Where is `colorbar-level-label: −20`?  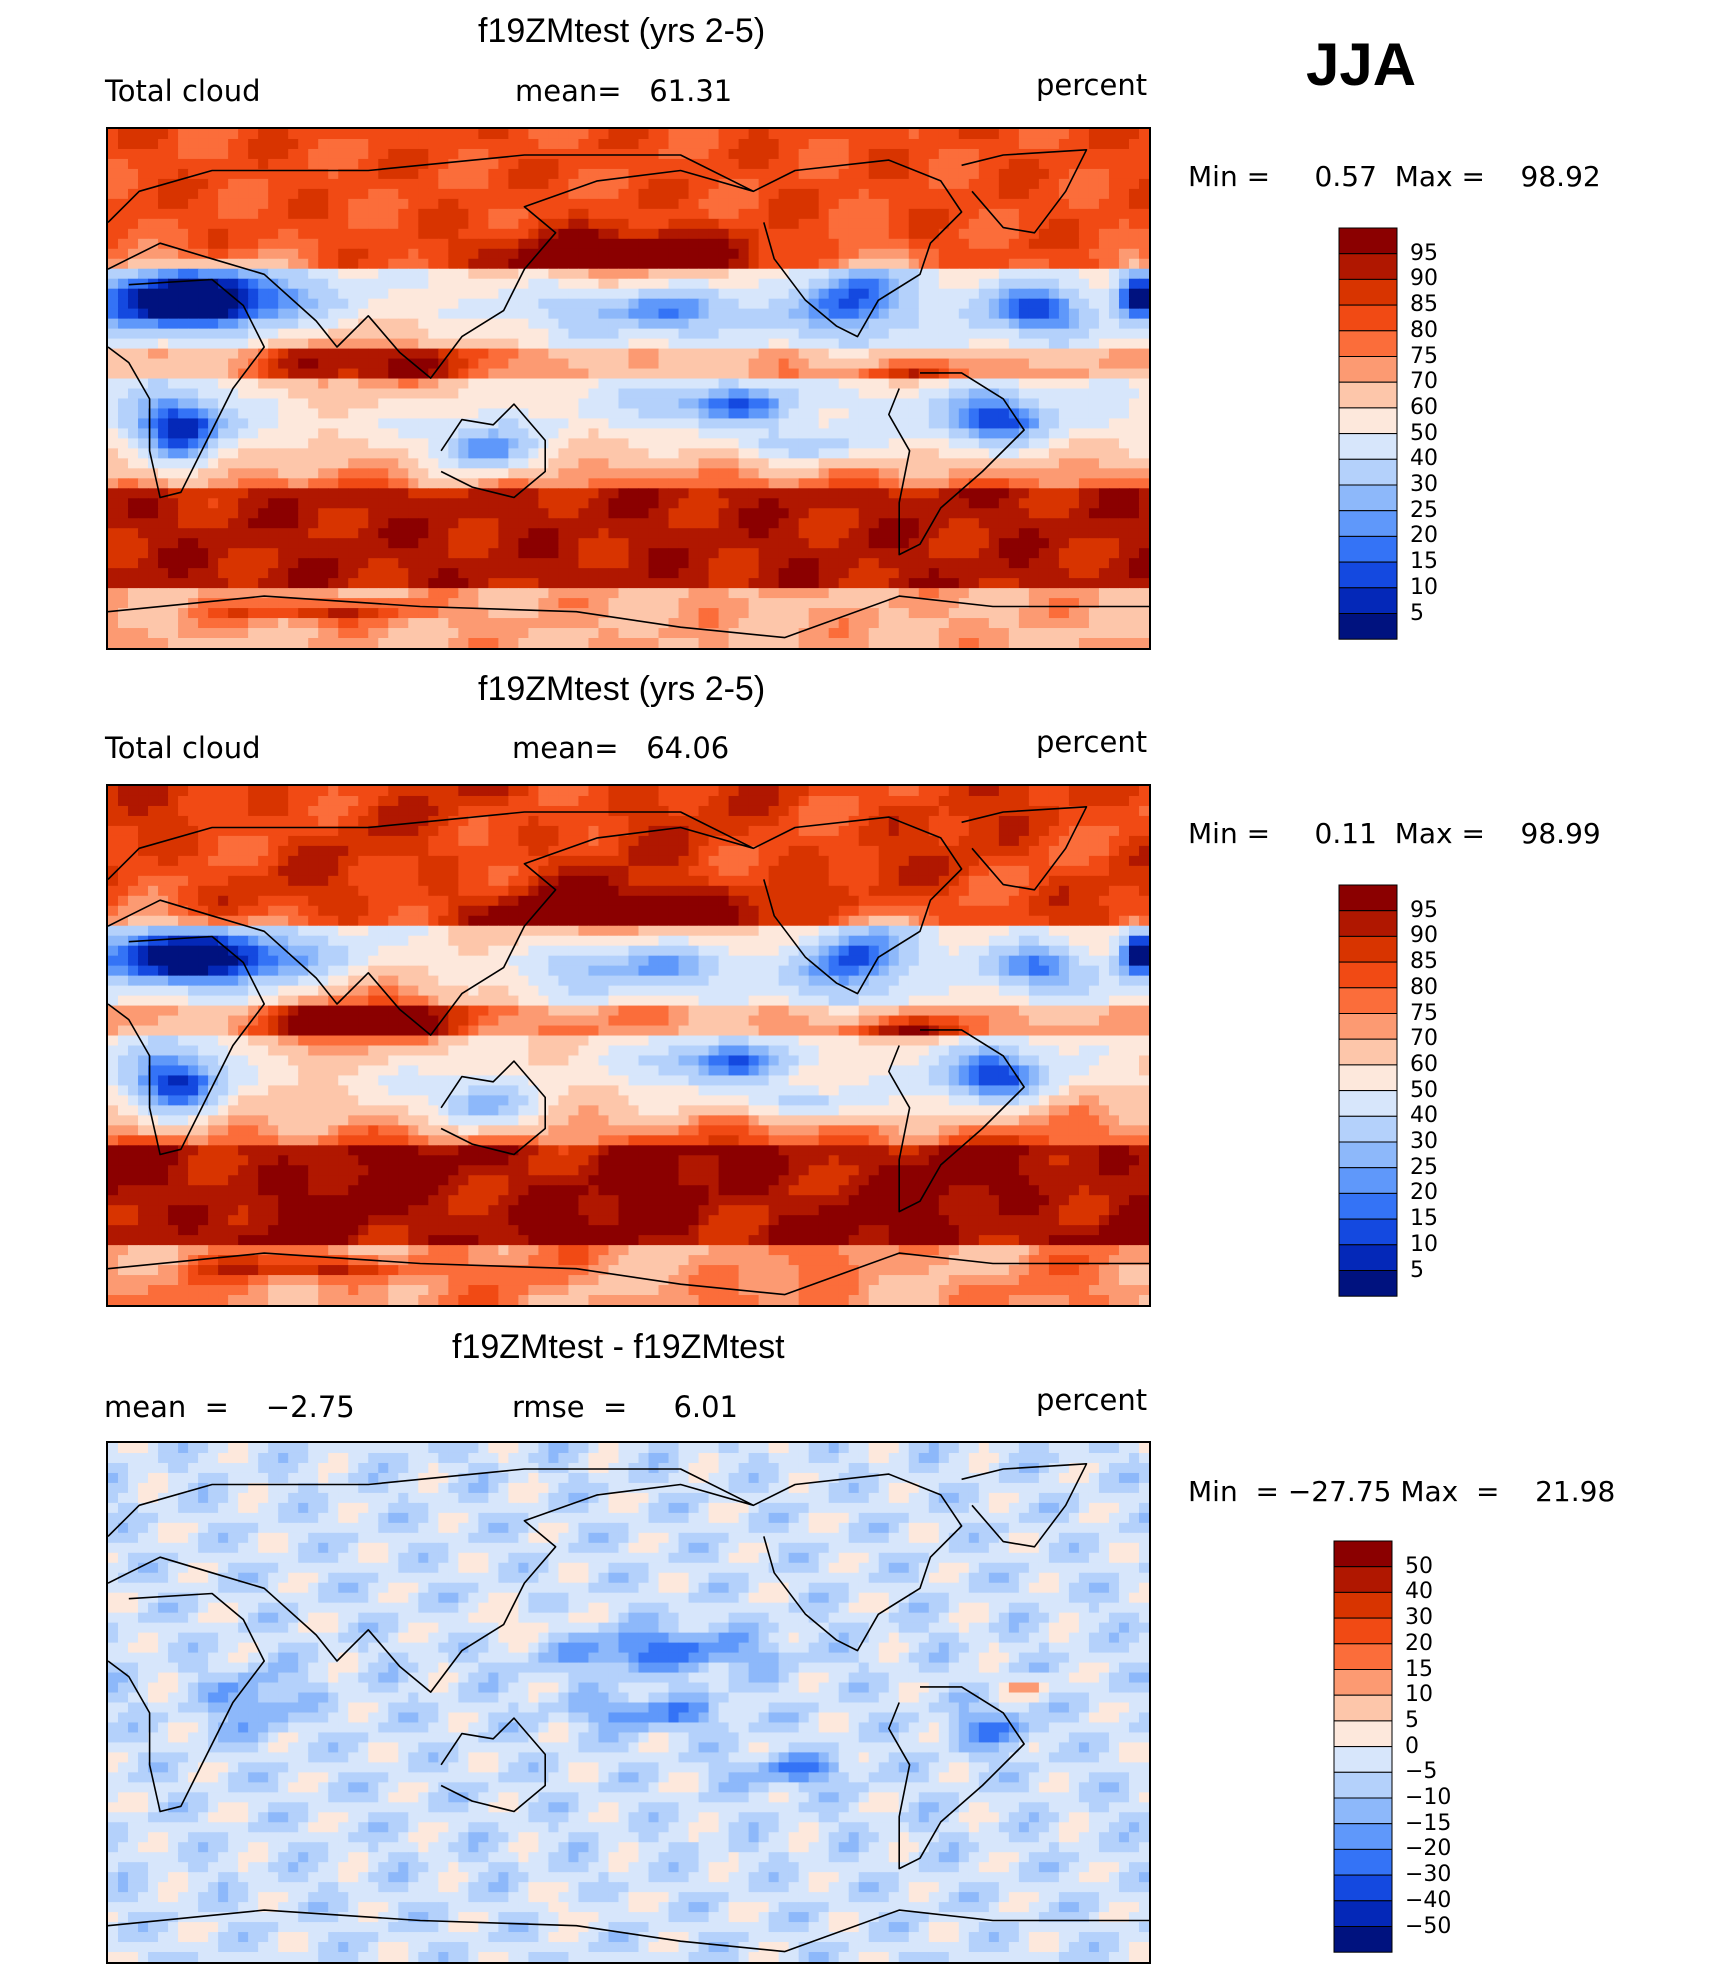 colorbar-level-label: −20 is located at coordinates (1428, 1849).